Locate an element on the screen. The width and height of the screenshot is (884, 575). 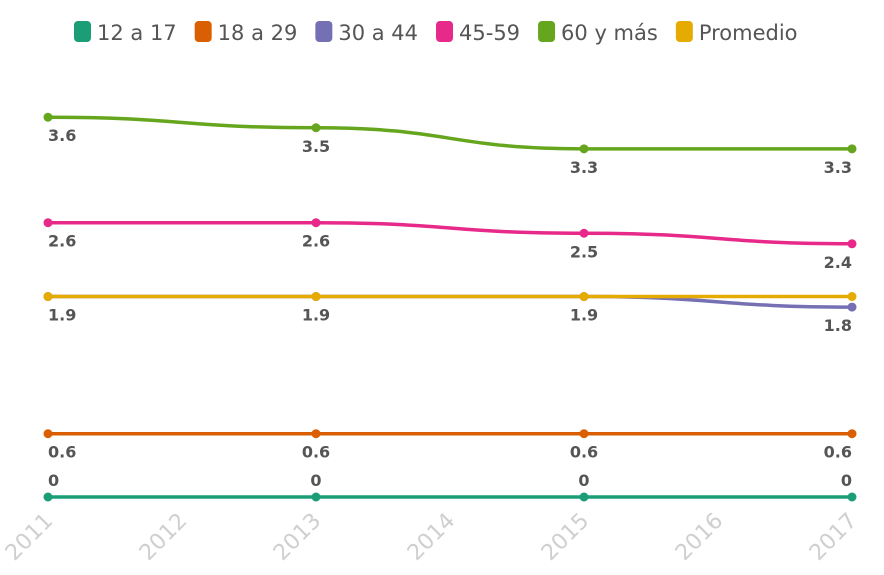
legend-label: 45-59 is located at coordinates (489, 33).